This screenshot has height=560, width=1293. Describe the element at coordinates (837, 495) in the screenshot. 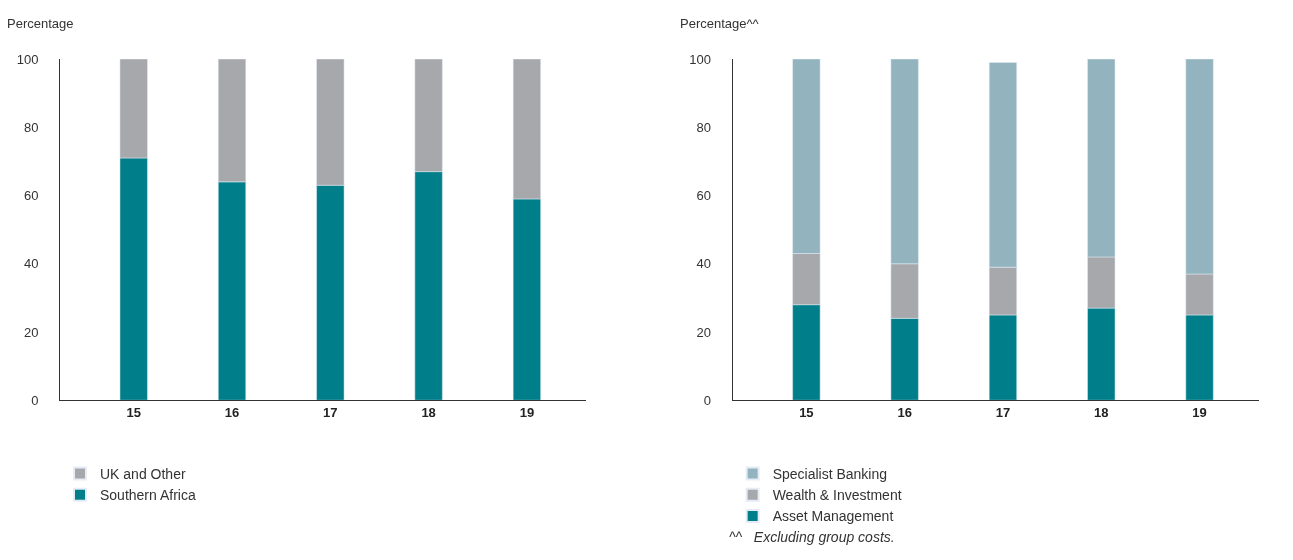

I see `legend-label: Wealth & Investment` at that location.